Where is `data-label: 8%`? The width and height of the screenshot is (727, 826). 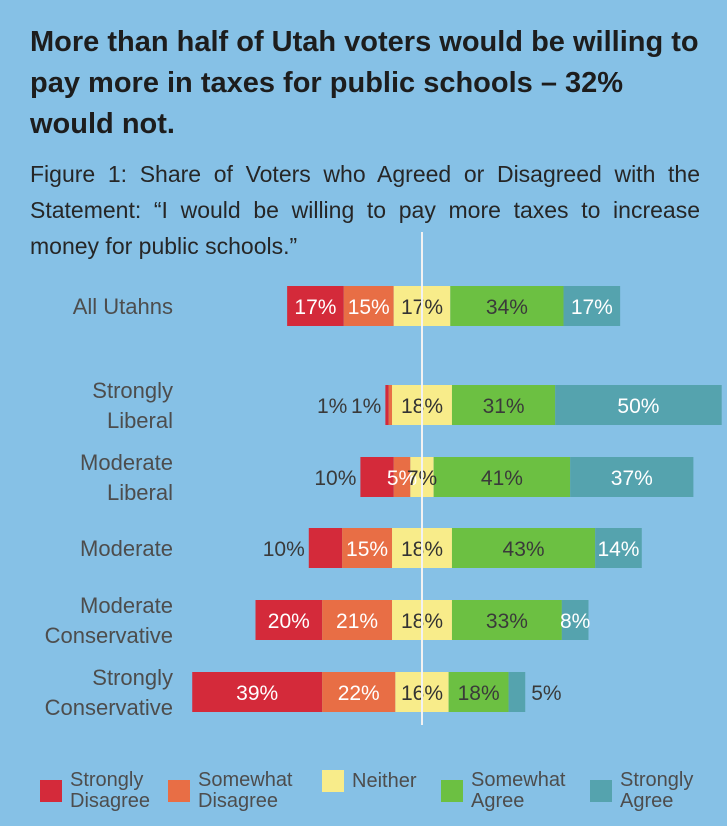
data-label: 8% is located at coordinates (575, 621).